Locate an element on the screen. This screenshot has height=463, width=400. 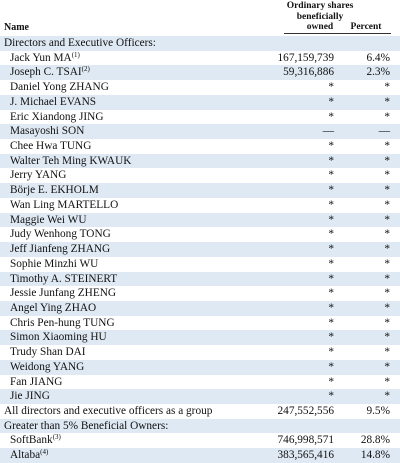
table-row: Altaba(4) 383,565,416 14.8% is located at coordinates (200, 455).